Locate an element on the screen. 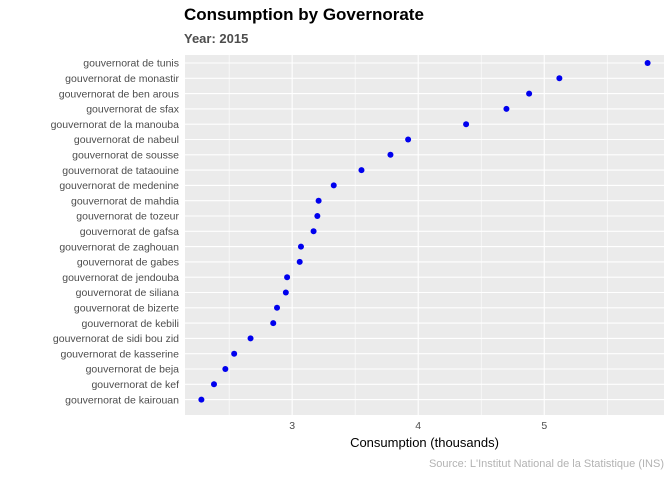 The width and height of the screenshot is (672, 480). y-tick-label: gouvernorat de kasserine is located at coordinates (120, 354).